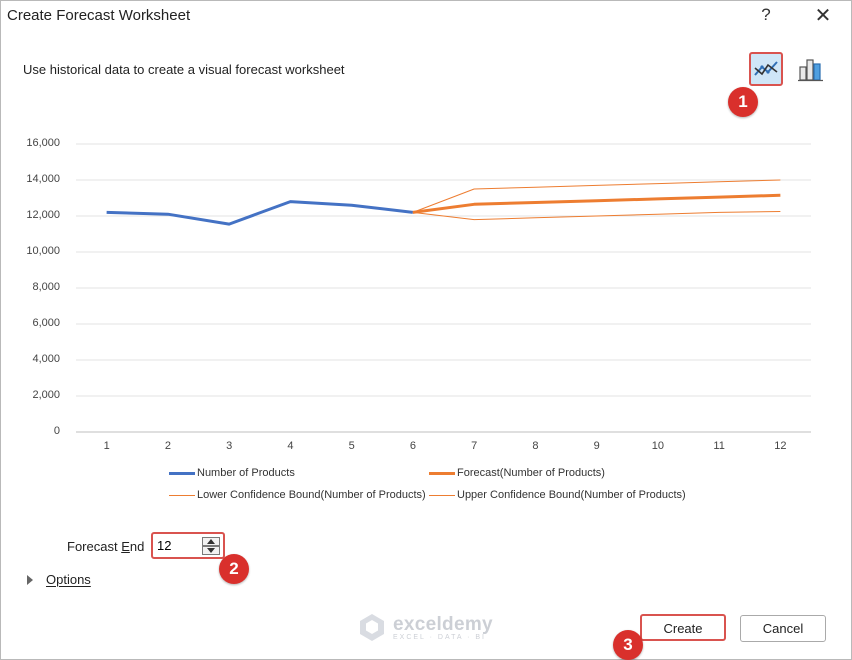 The width and height of the screenshot is (852, 660). I want to click on spin-up-button, so click(211, 541).